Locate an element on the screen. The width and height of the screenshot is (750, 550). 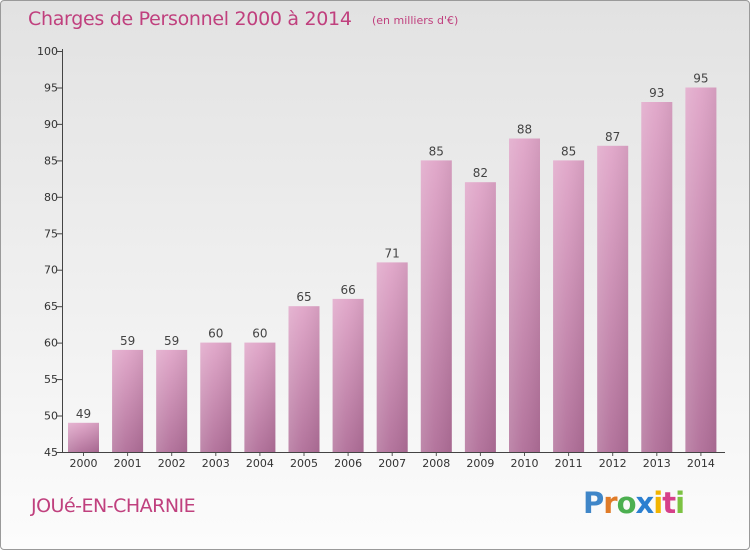
bar-shade-2007 is located at coordinates (392, 357).